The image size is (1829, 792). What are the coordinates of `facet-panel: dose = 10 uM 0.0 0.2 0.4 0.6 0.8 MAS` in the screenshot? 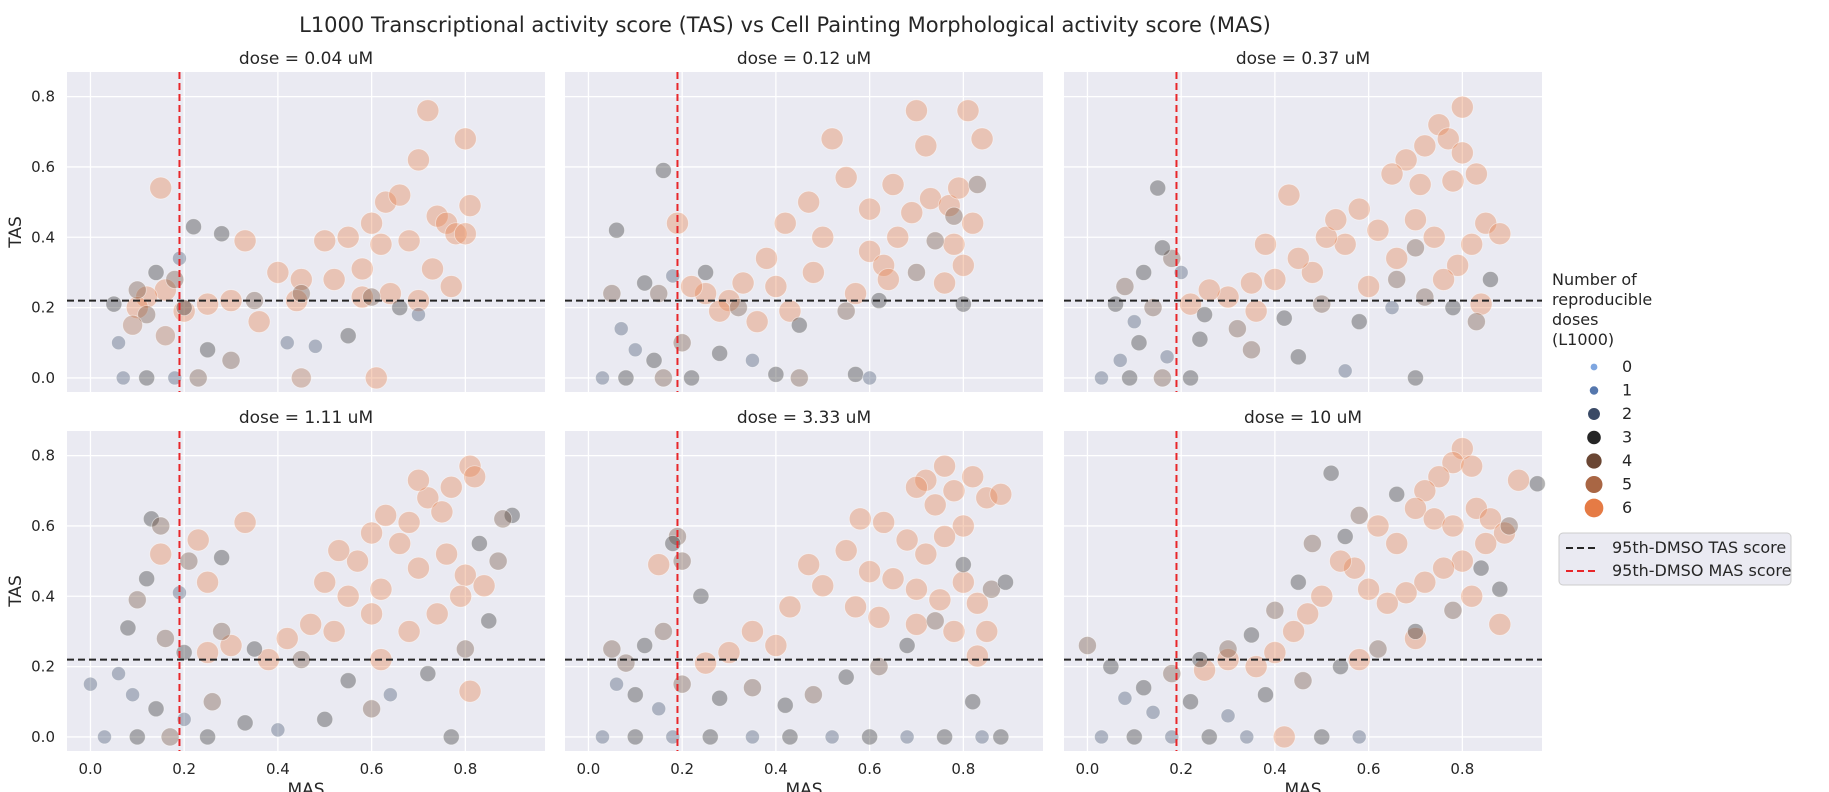 It's located at (1305, 600).